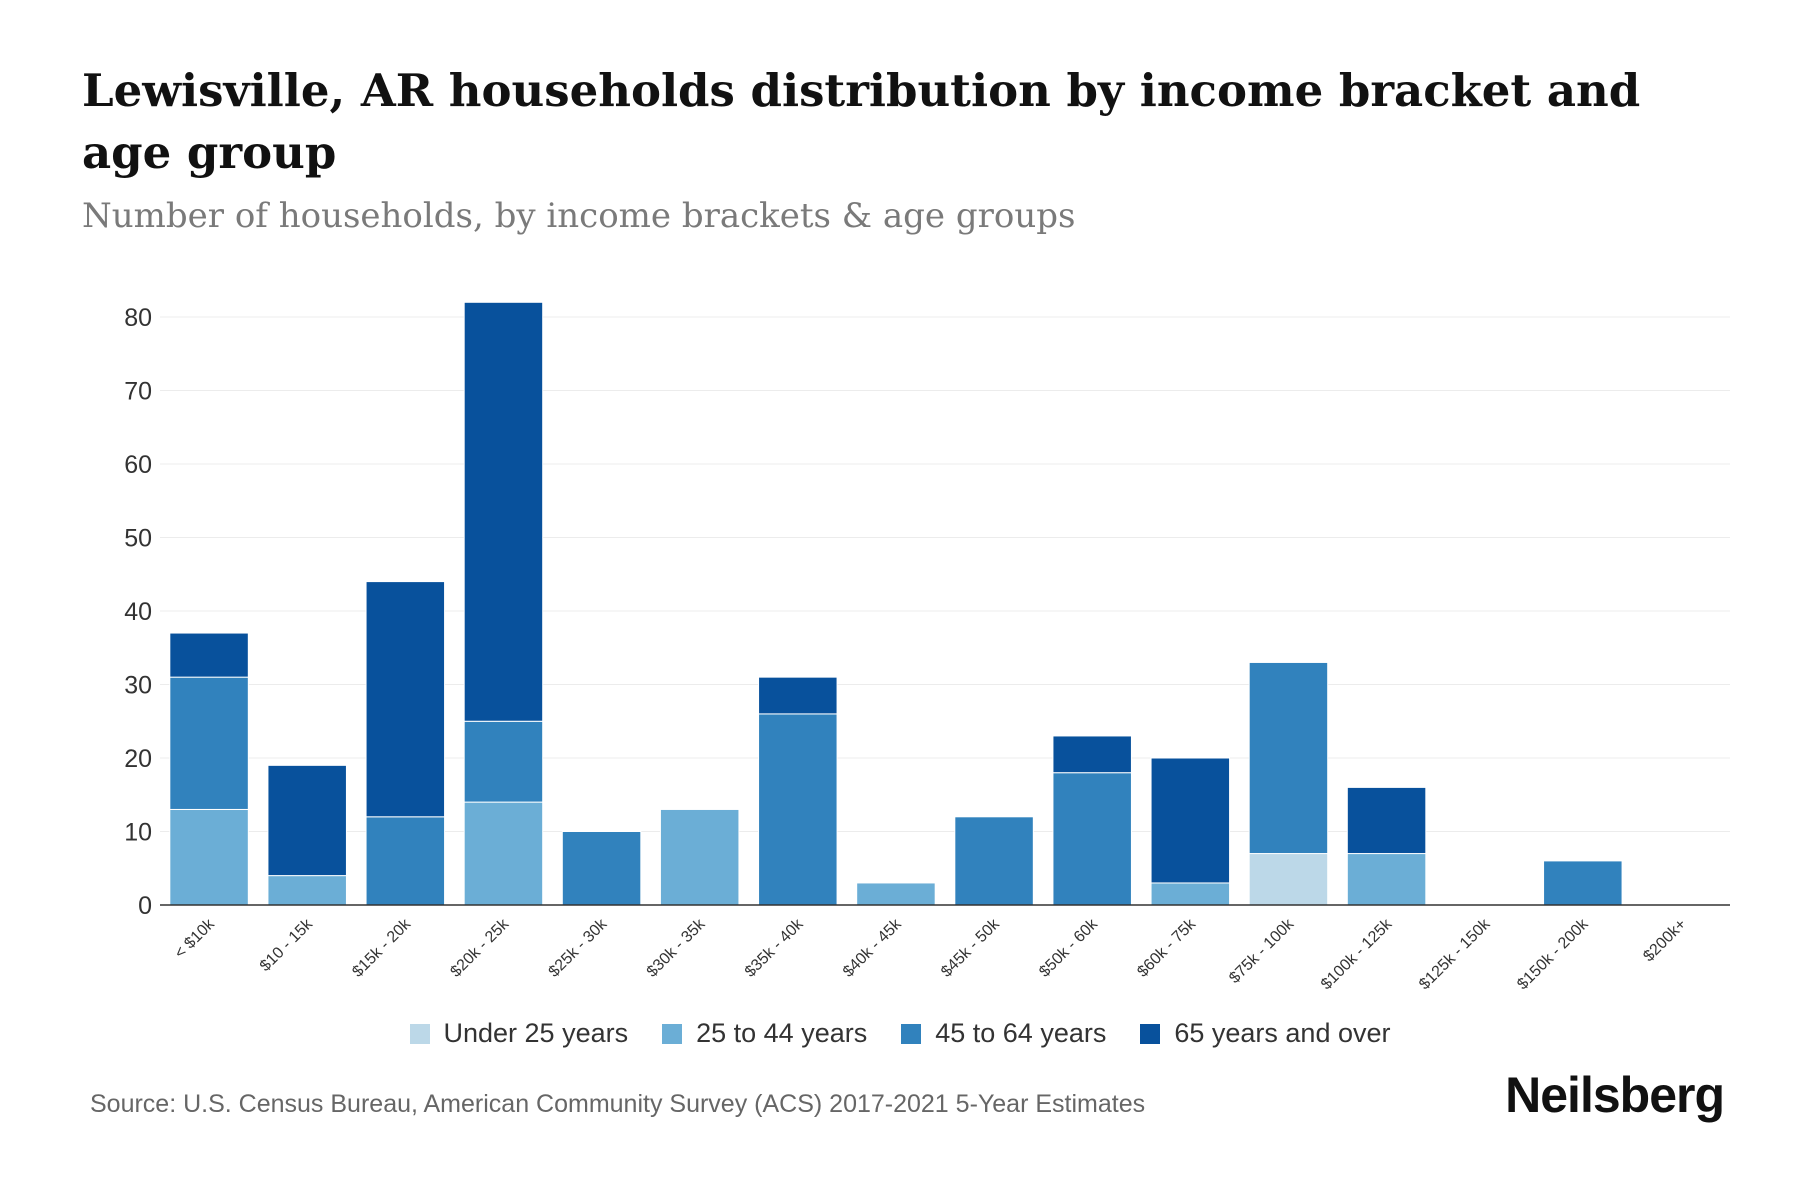 This screenshot has width=1800, height=1200. What do you see at coordinates (782, 1033) in the screenshot?
I see `legend-label: 25 to 44 years` at bounding box center [782, 1033].